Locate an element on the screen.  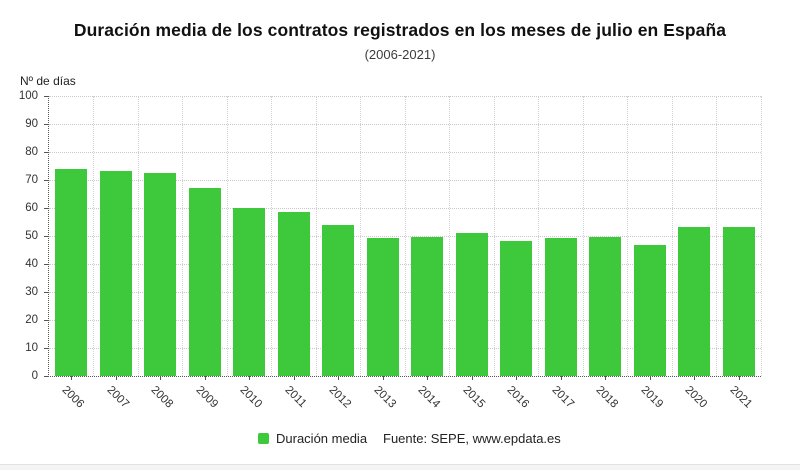
bar-2019 is located at coordinates (649, 310).